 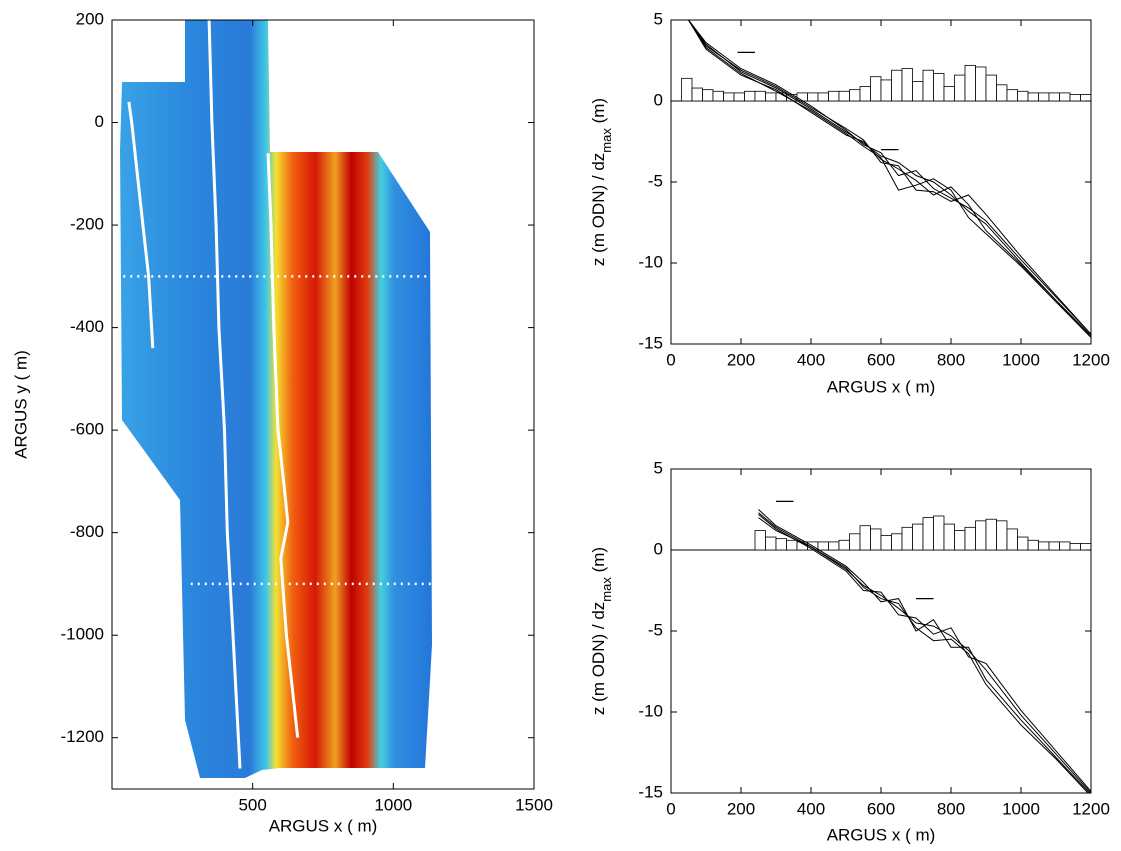 I want to click on x-tick-label: 0, so click(x=670, y=359).